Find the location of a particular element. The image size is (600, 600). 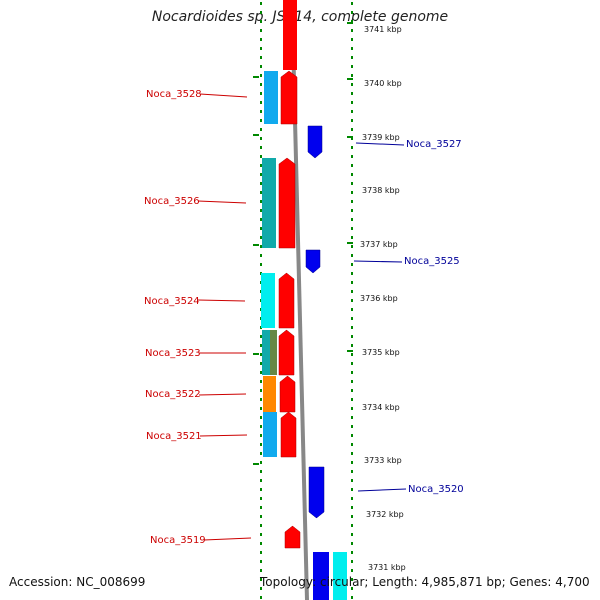

category-boxes is located at coordinates (304, 335).